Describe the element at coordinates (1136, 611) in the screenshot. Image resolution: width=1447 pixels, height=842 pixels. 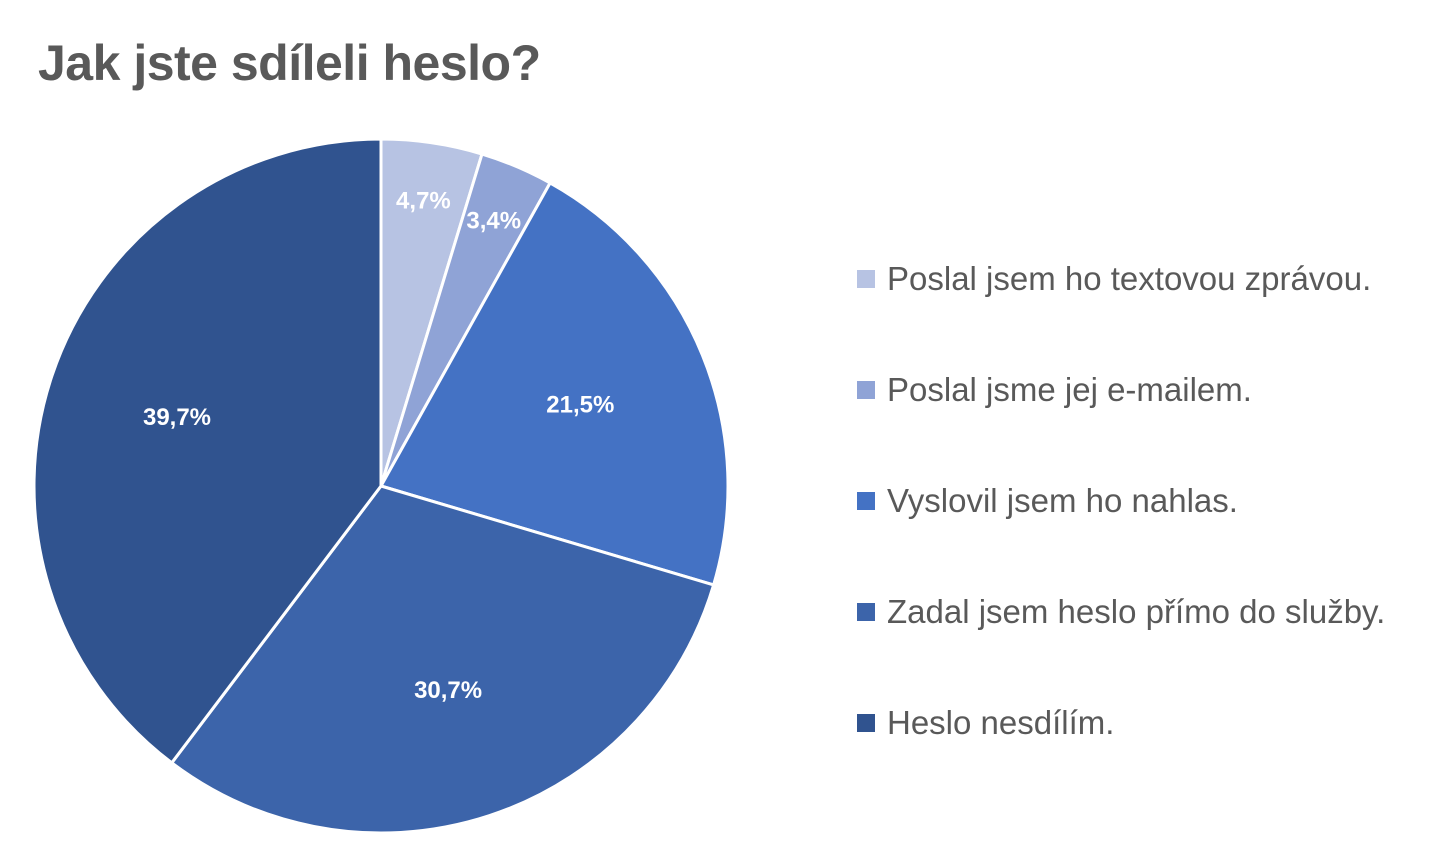
I see `legend-label: Zadal jsem heslo přímo do služby.` at that location.